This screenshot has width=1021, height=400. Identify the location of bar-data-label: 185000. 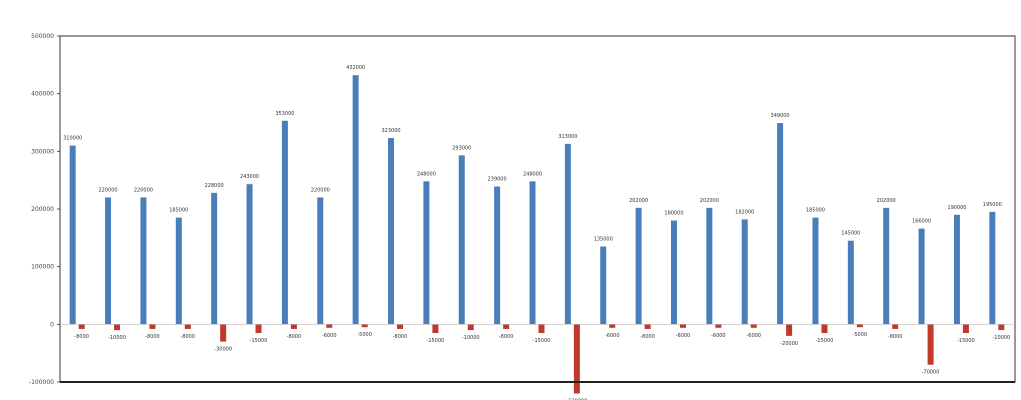
(178, 211).